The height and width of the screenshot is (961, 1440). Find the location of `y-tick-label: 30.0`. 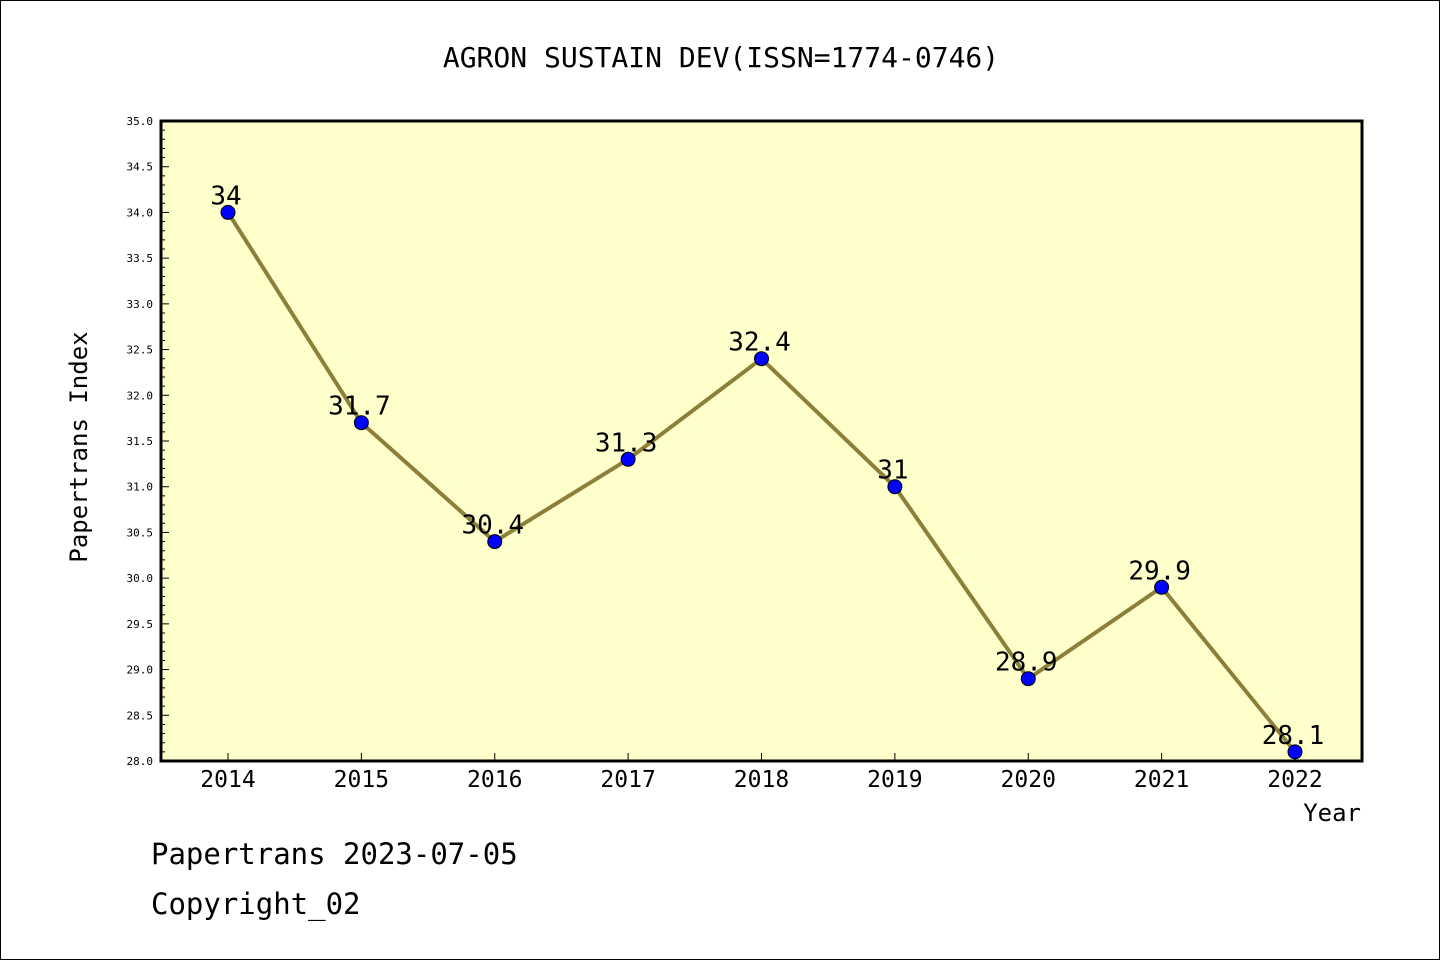

y-tick-label: 30.0 is located at coordinates (140, 578).